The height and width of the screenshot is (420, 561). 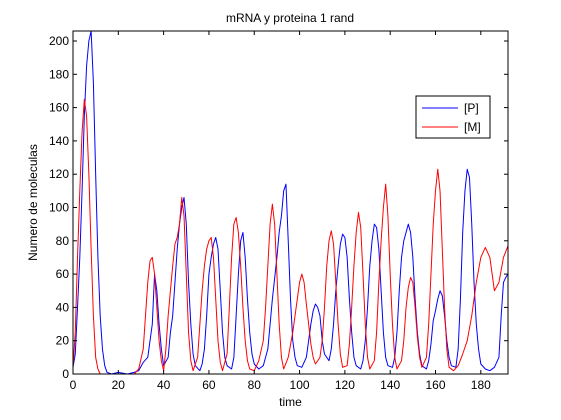 I want to click on y-tick-label: 100, so click(x=59, y=207).